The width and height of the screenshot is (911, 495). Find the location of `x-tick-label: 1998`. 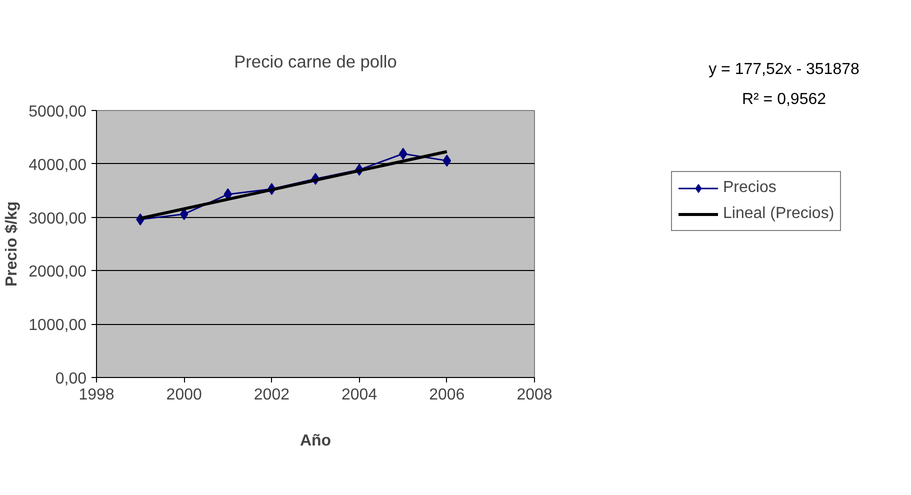

x-tick-label: 1998 is located at coordinates (96, 395).